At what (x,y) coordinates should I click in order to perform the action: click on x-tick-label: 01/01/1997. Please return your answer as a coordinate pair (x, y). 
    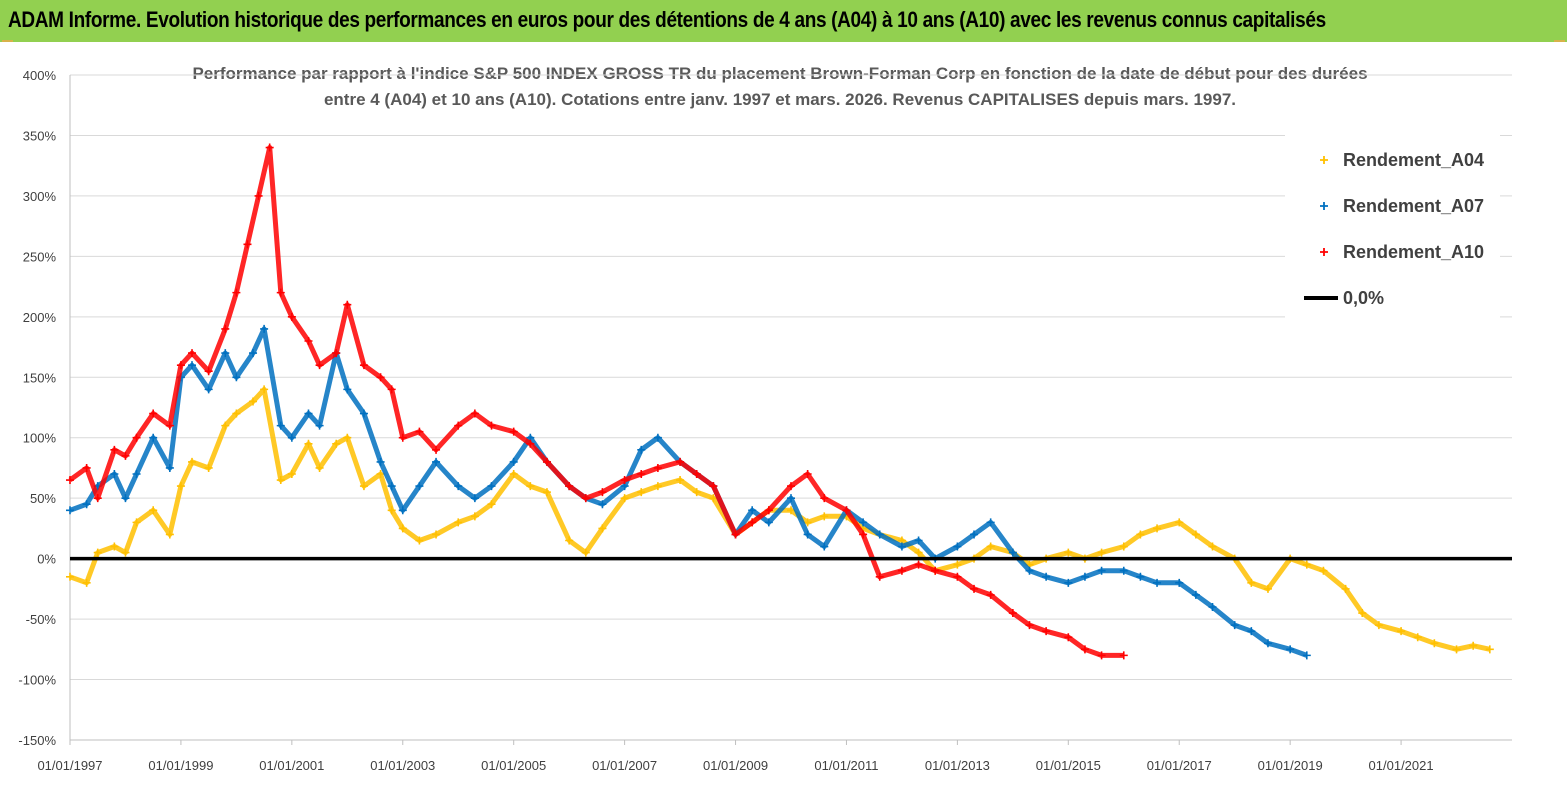
    Looking at the image, I should click on (69, 765).